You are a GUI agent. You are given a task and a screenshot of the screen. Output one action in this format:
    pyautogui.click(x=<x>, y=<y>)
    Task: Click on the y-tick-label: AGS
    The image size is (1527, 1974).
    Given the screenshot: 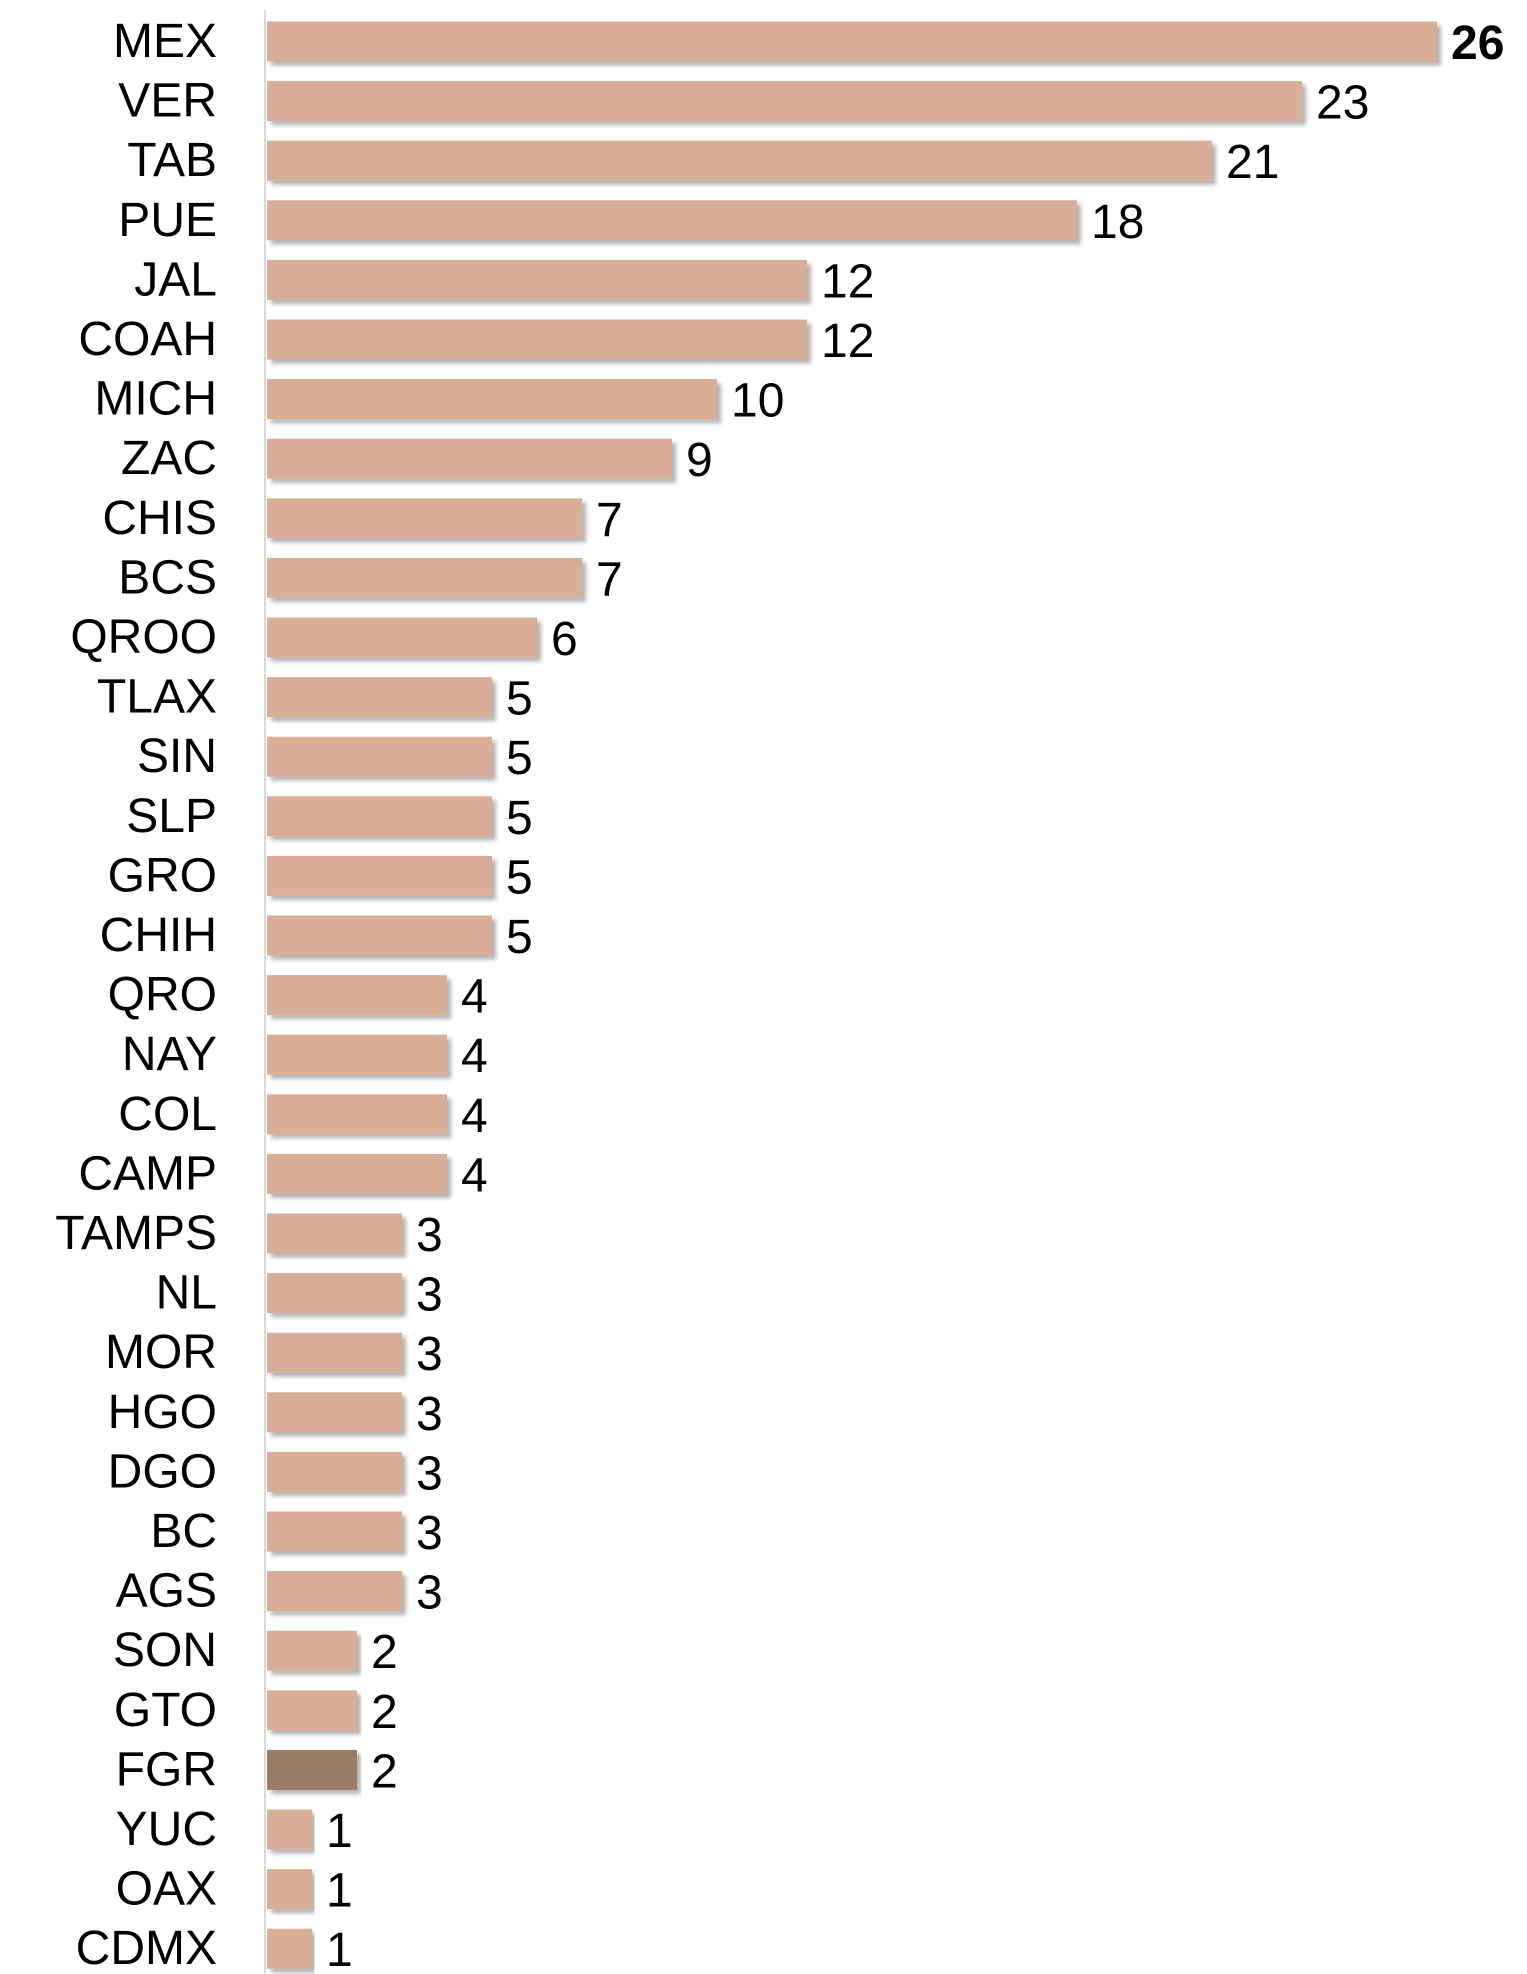 What is the action you would take?
    pyautogui.click(x=166, y=1591)
    